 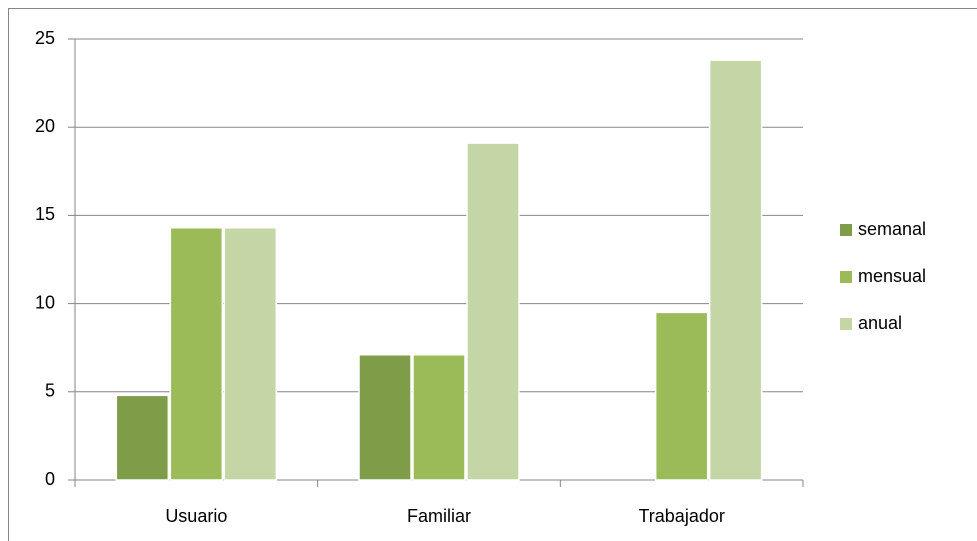 What do you see at coordinates (50, 479) in the screenshot?
I see `y-tick-label: 0` at bounding box center [50, 479].